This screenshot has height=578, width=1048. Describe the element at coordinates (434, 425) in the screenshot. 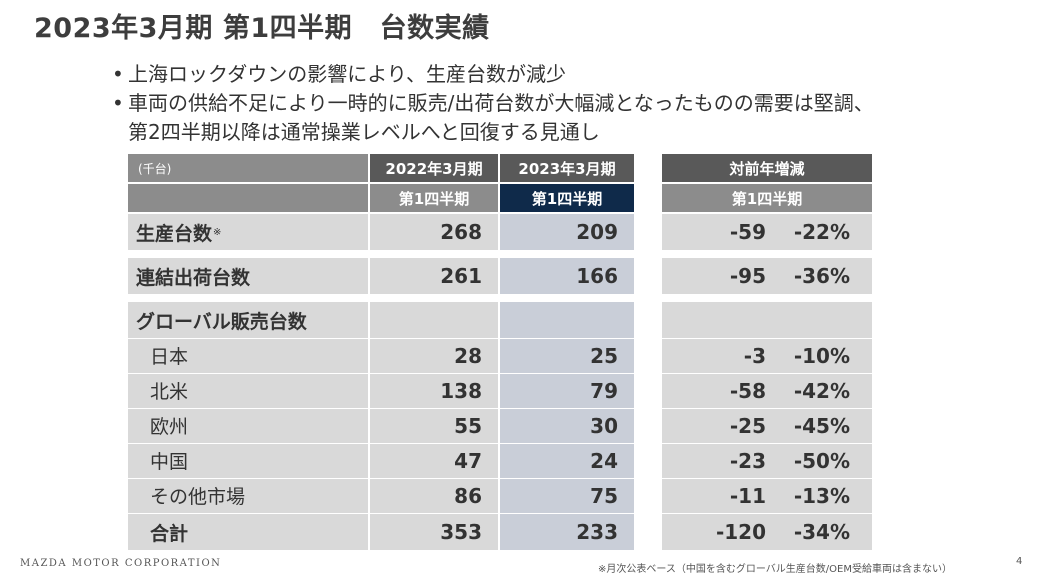

I see `cell-europe-2022: 55` at that location.